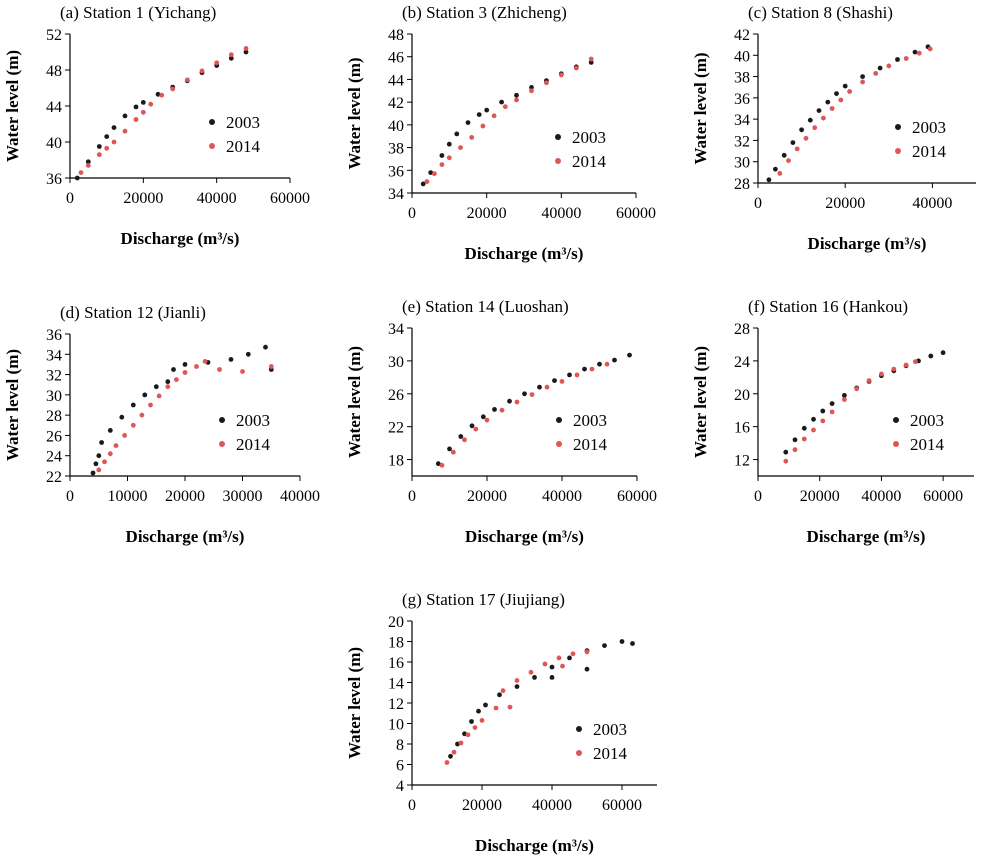 The width and height of the screenshot is (1000, 857). What do you see at coordinates (484, 12) in the screenshot?
I see `panel-title: (b) Station 3 (Zhicheng)` at bounding box center [484, 12].